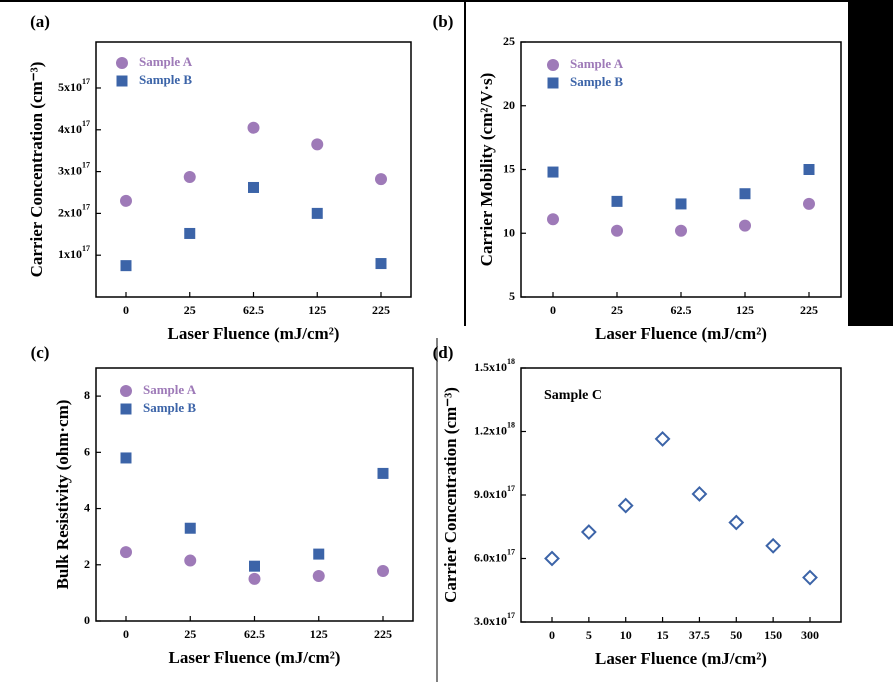 The height and width of the screenshot is (682, 893). I want to click on y-tick-label: 3.0x10¹⁷, so click(494, 619).